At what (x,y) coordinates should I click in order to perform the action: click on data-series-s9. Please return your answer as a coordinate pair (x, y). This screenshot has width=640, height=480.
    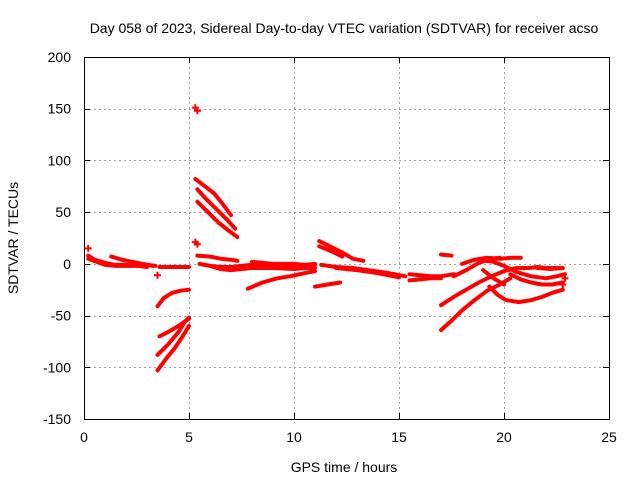
    Looking at the image, I should click on (213, 197).